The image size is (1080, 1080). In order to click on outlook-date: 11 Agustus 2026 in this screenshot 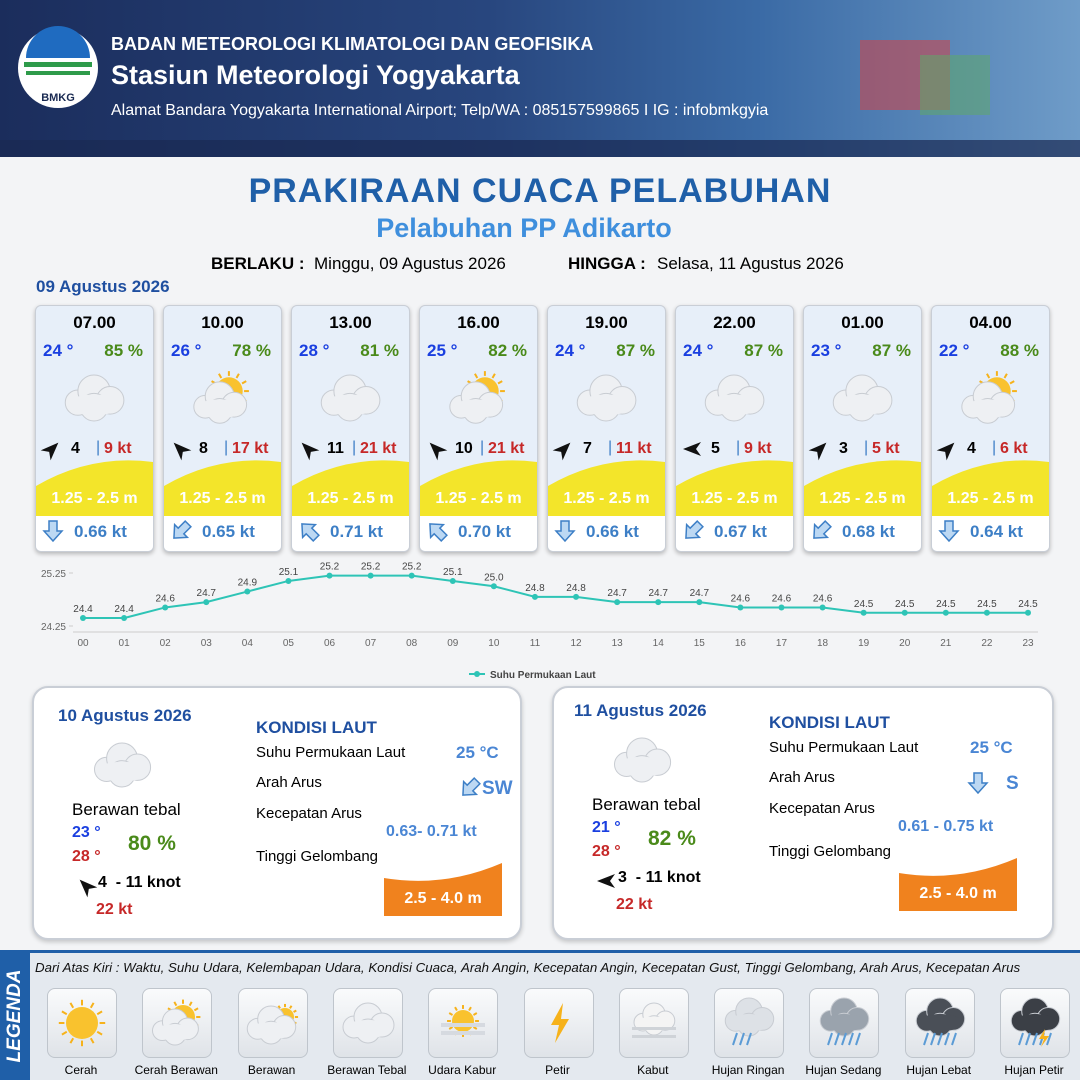, I will do `click(640, 710)`.